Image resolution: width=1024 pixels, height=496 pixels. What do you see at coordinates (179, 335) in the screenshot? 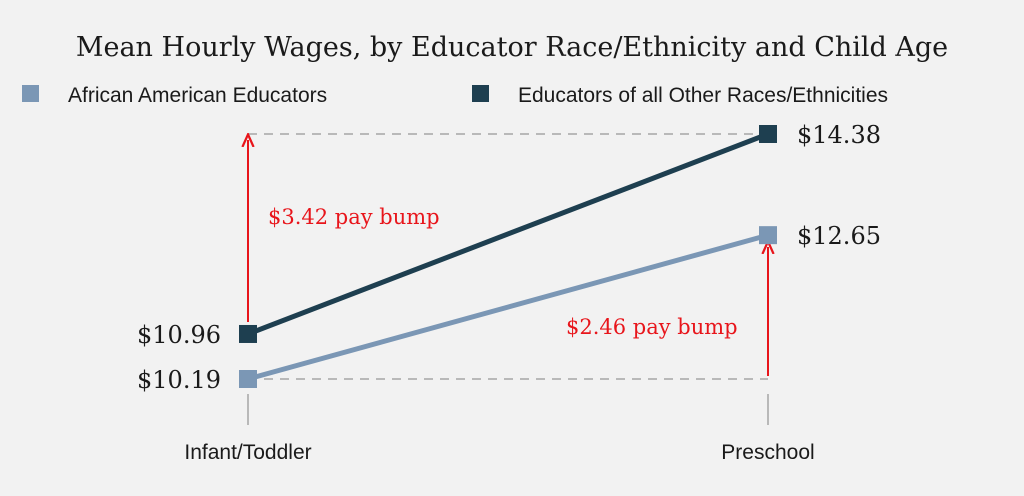
I see `data-label-1-0: $10.96` at bounding box center [179, 335].